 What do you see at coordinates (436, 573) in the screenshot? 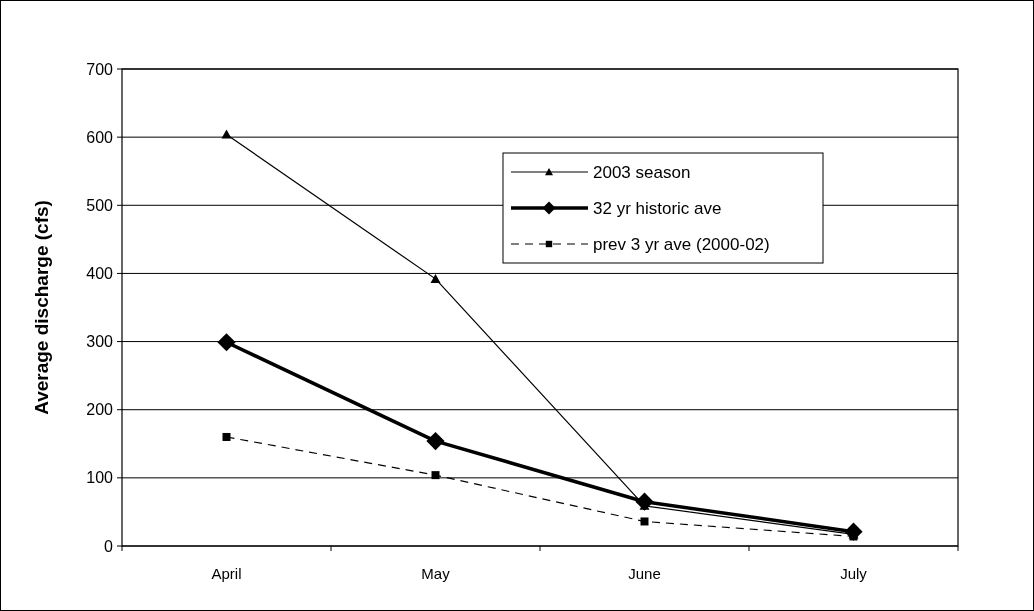
I see `x-tick-label: May` at bounding box center [436, 573].